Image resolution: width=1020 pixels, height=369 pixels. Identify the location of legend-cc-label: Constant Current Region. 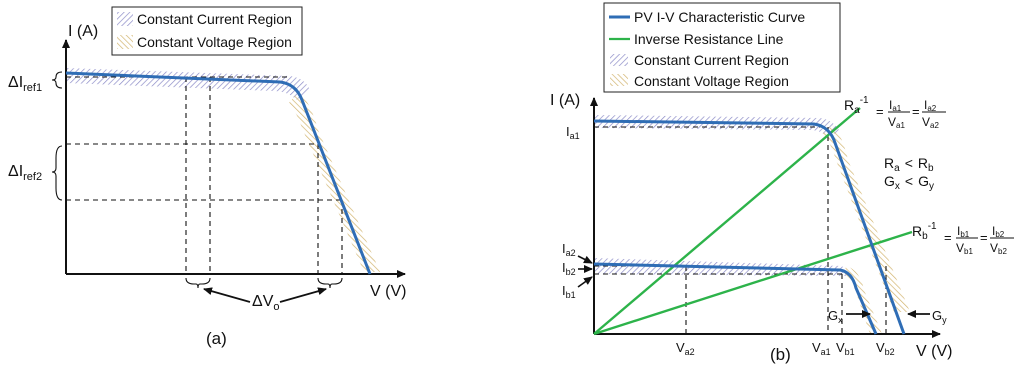
(214, 19).